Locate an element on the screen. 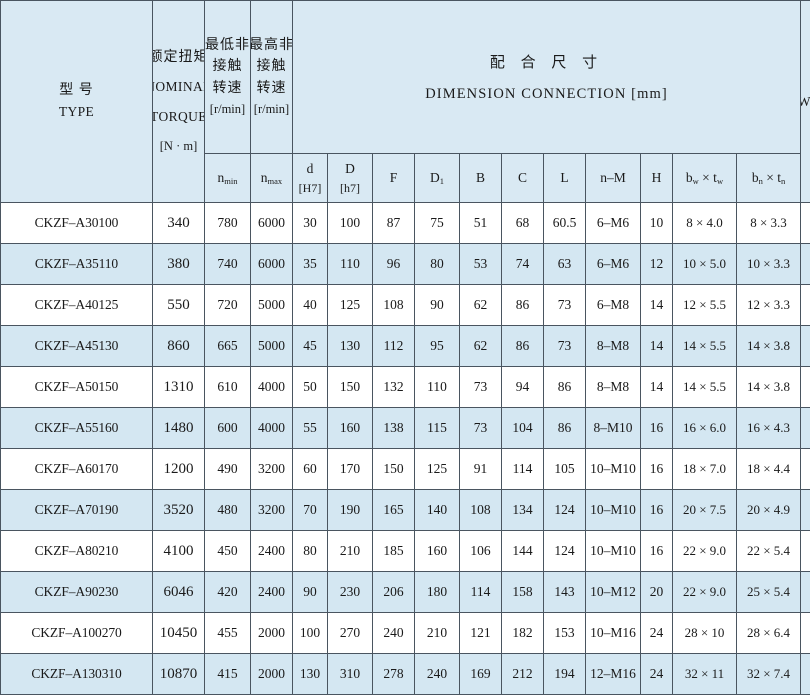  cell-weight: 4.3 is located at coordinates (805, 305).